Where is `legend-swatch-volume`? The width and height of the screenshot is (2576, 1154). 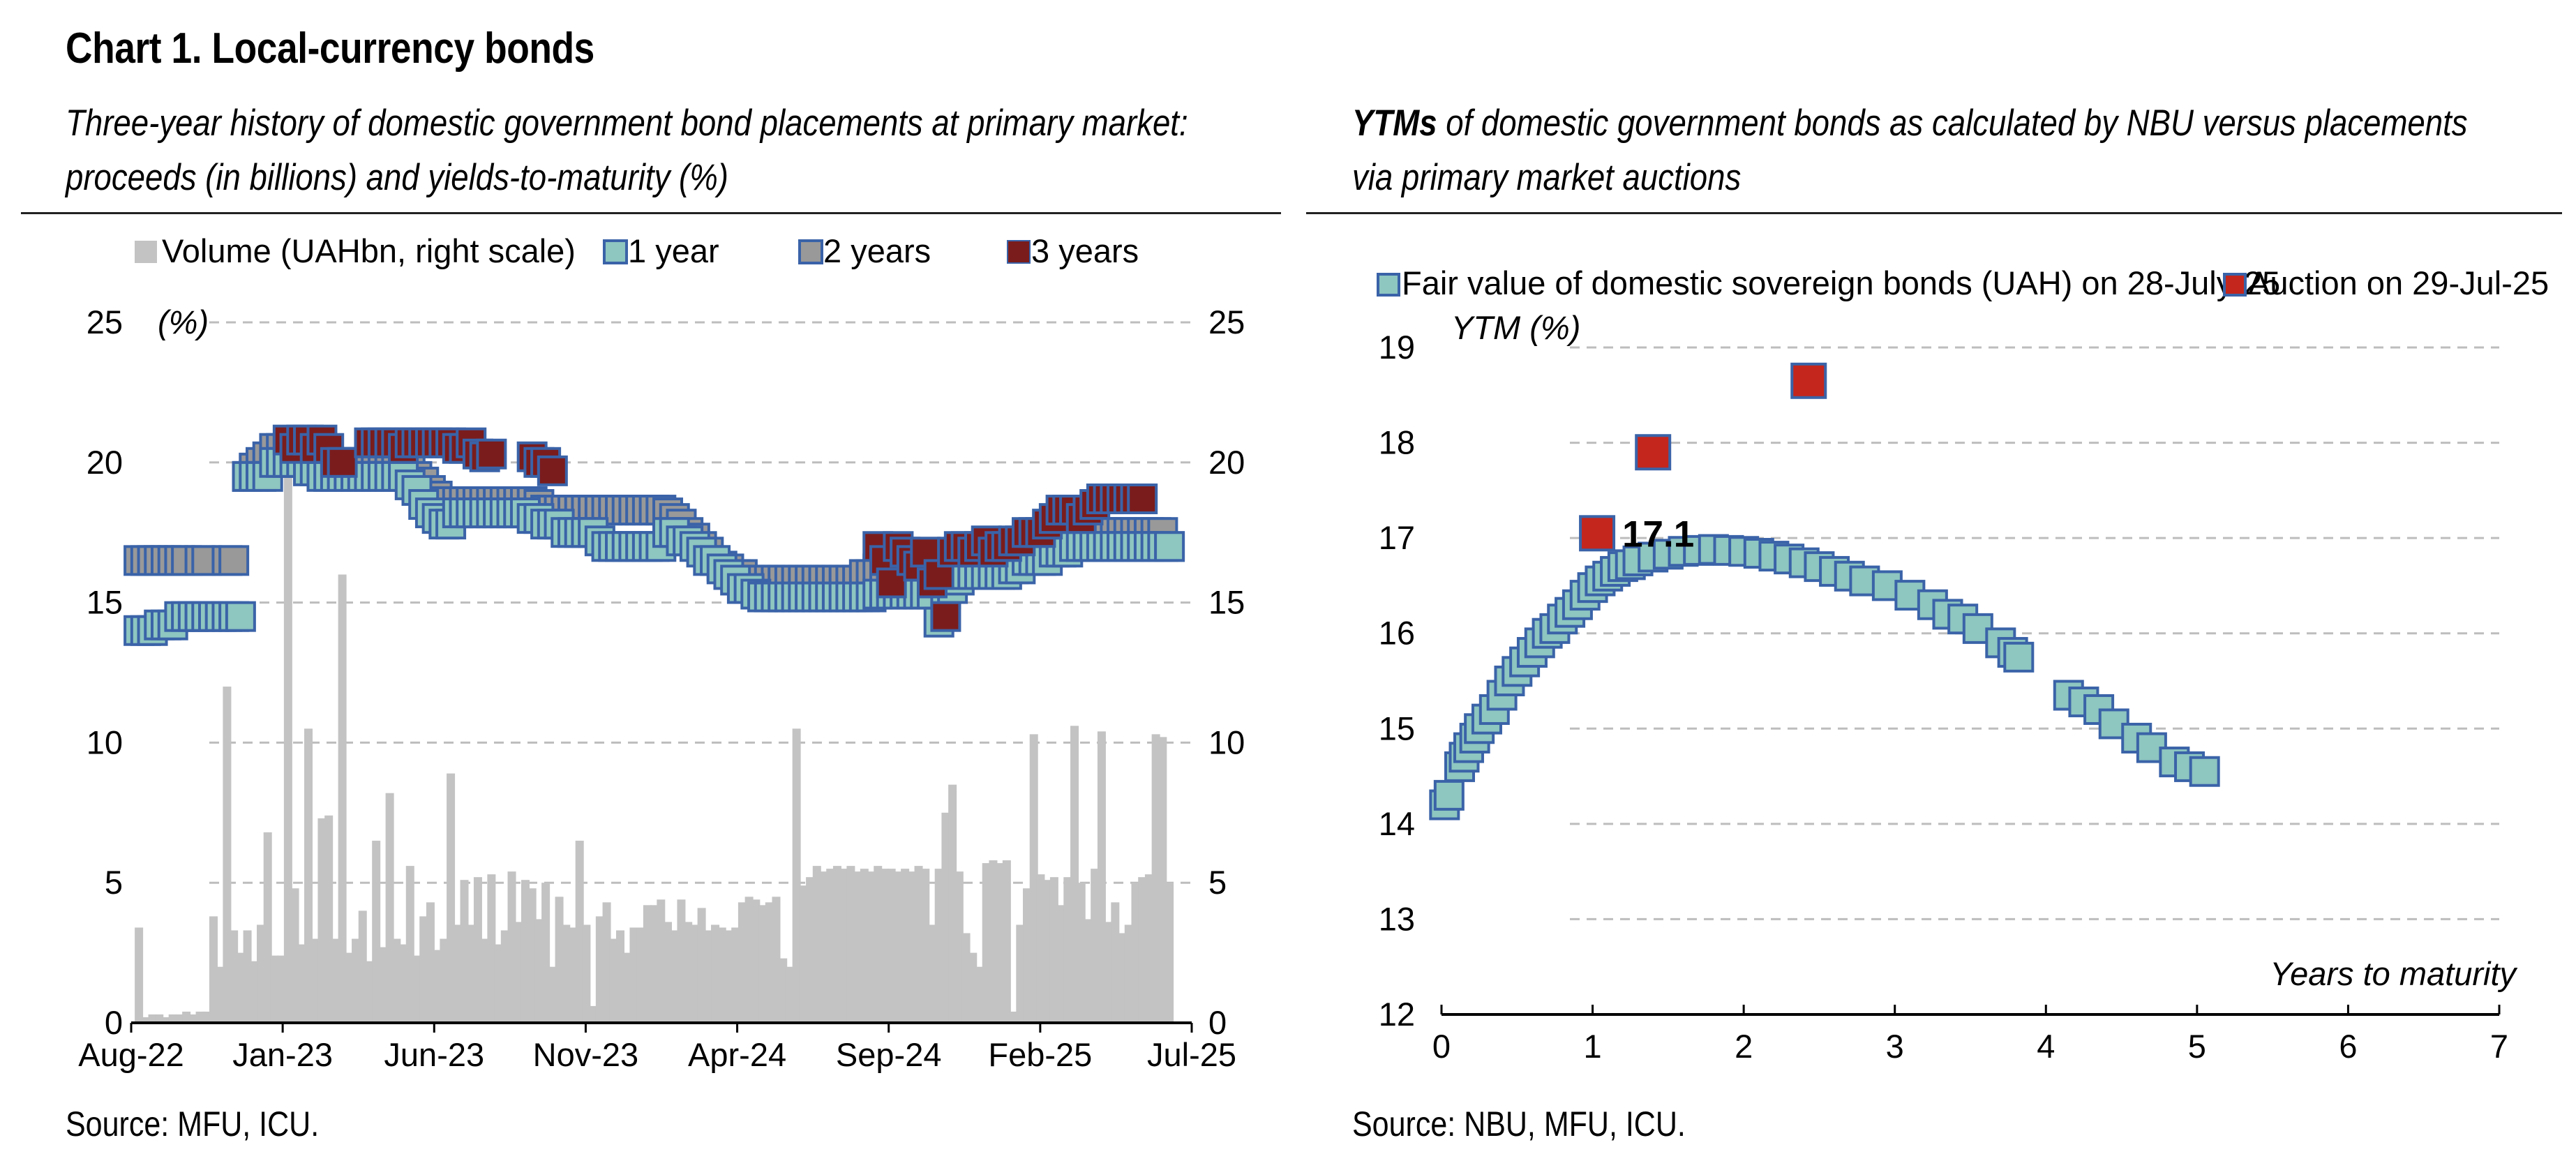 legend-swatch-volume is located at coordinates (146, 252).